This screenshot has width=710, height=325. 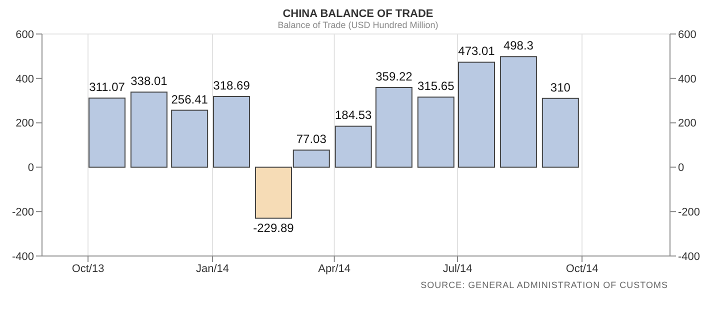 What do you see at coordinates (582, 268) in the screenshot?
I see `x-tick-label: Oct/14` at bounding box center [582, 268].